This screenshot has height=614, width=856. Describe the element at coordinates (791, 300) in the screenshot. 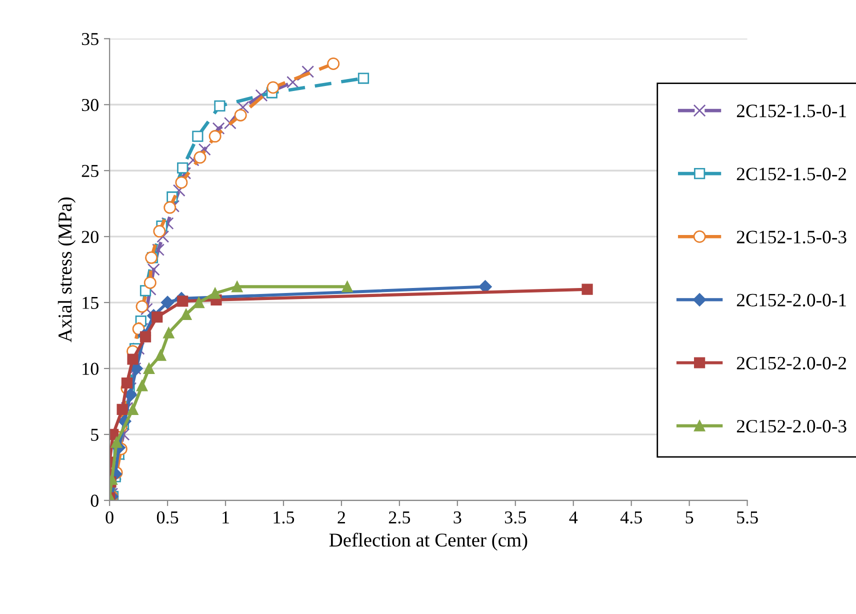

I see `legend-label: 2C152-2.0-0-1` at that location.